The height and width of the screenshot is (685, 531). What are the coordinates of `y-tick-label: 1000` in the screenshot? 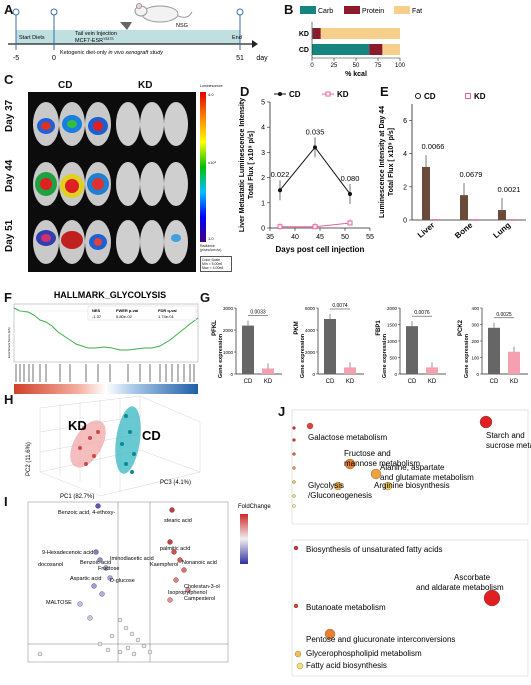 It's located at (228, 352).